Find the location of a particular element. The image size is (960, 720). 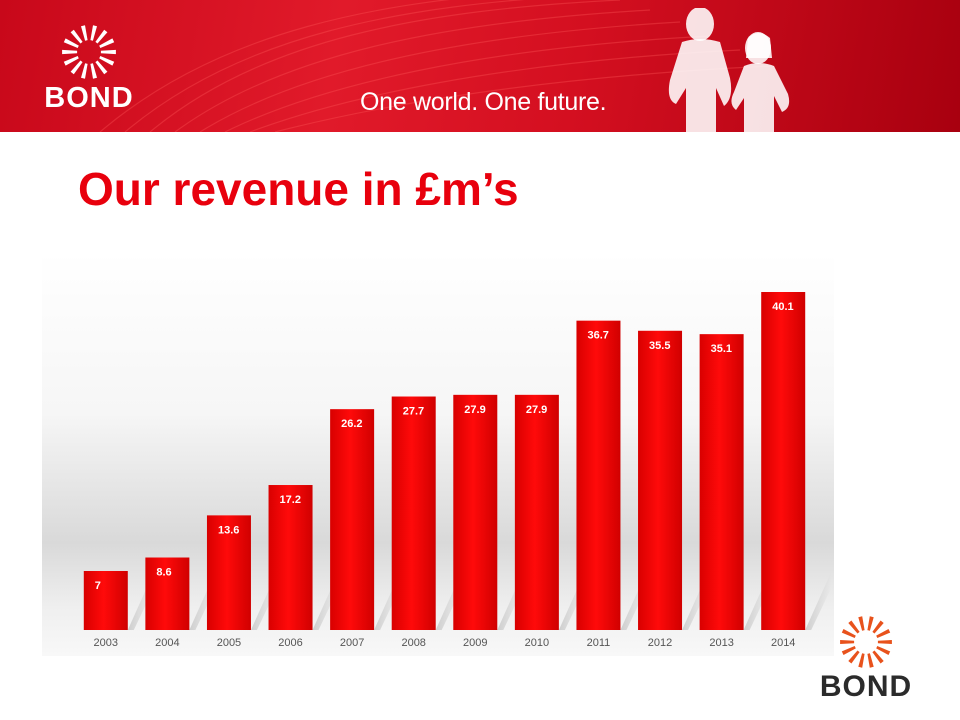

bar-2014 is located at coordinates (783, 461).